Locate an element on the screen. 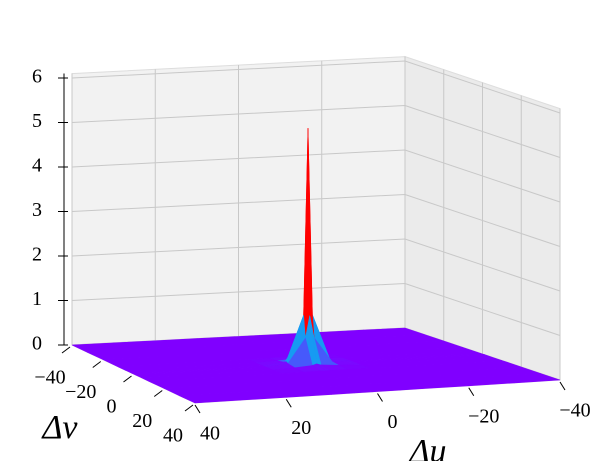 The height and width of the screenshot is (461, 598). z-tick-label: 4 is located at coordinates (37, 166).